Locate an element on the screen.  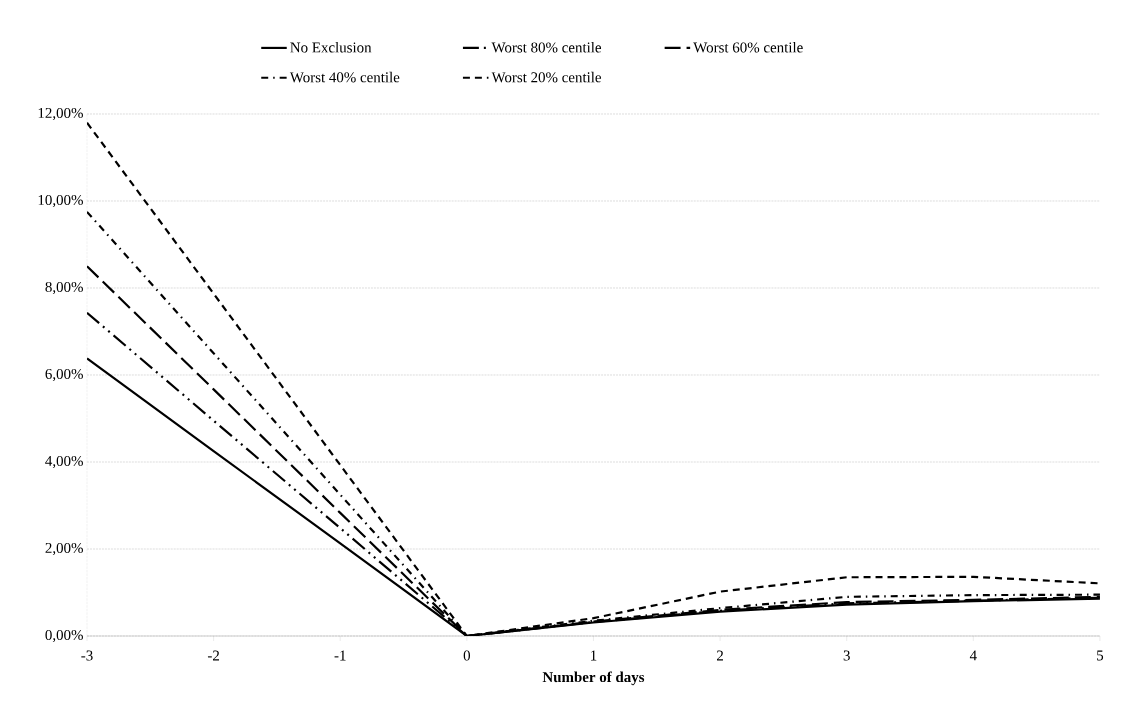
x-tick-label: -1 is located at coordinates (340, 655).